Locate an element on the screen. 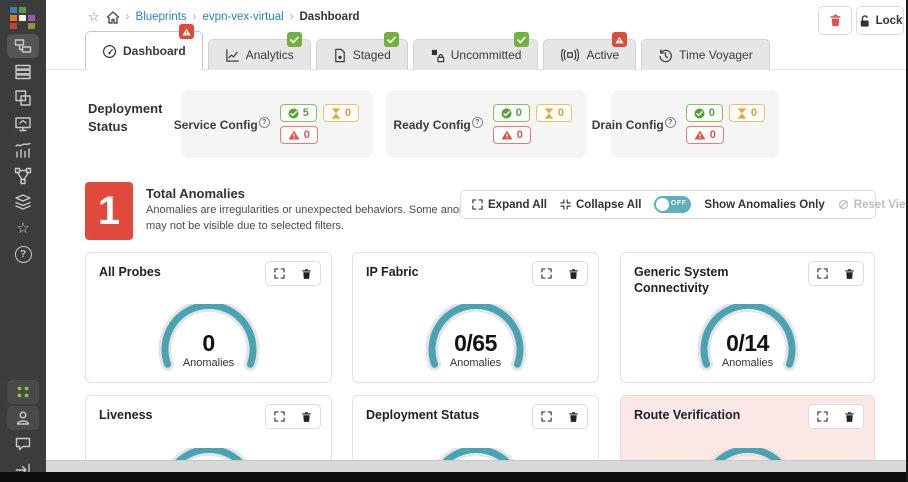 The image size is (908, 482). reset-view-button: Reset View is located at coordinates (872, 205).